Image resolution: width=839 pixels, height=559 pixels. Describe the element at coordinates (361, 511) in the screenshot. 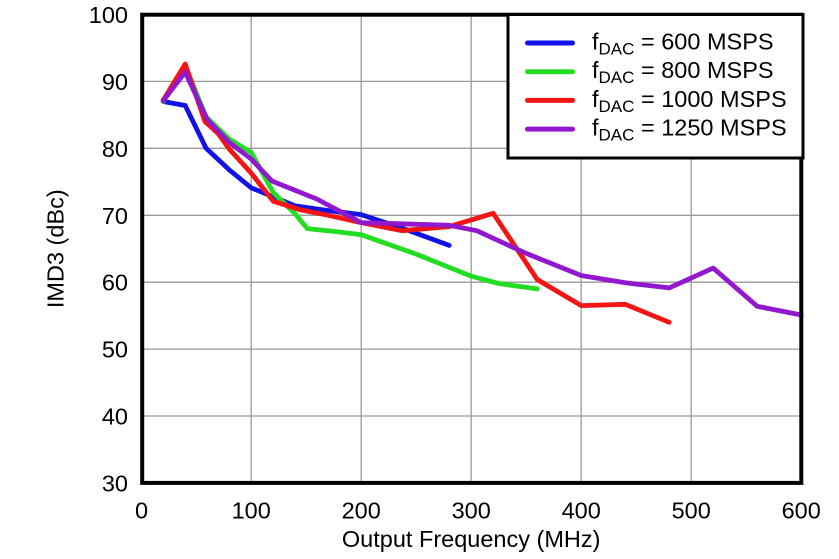

I see `svg-text: 200` at that location.